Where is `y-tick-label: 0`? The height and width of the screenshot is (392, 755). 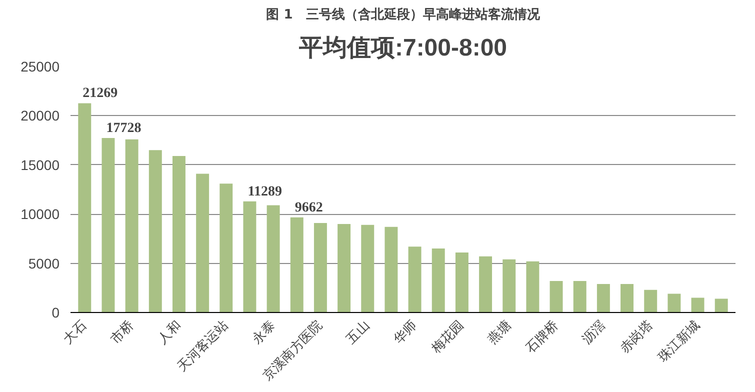
y-tick-label: 0 is located at coordinates (56, 312).